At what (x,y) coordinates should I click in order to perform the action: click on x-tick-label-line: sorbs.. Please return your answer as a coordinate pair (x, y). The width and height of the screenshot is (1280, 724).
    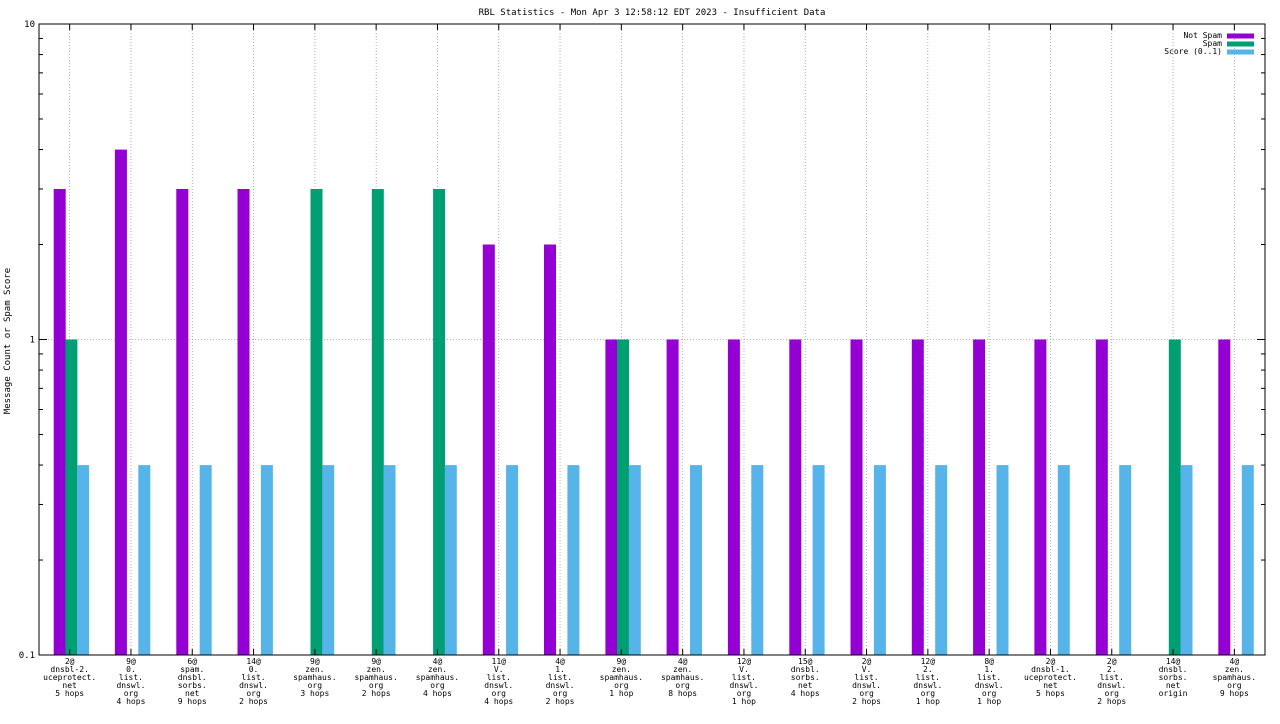
    Looking at the image, I should click on (805, 677).